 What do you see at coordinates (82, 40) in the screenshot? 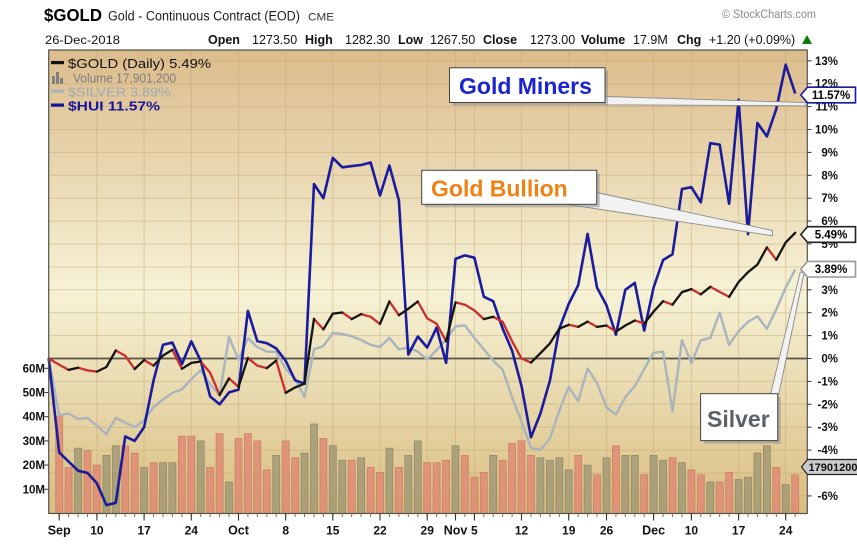
I see `svg-text: 26-Dec-2018` at bounding box center [82, 40].